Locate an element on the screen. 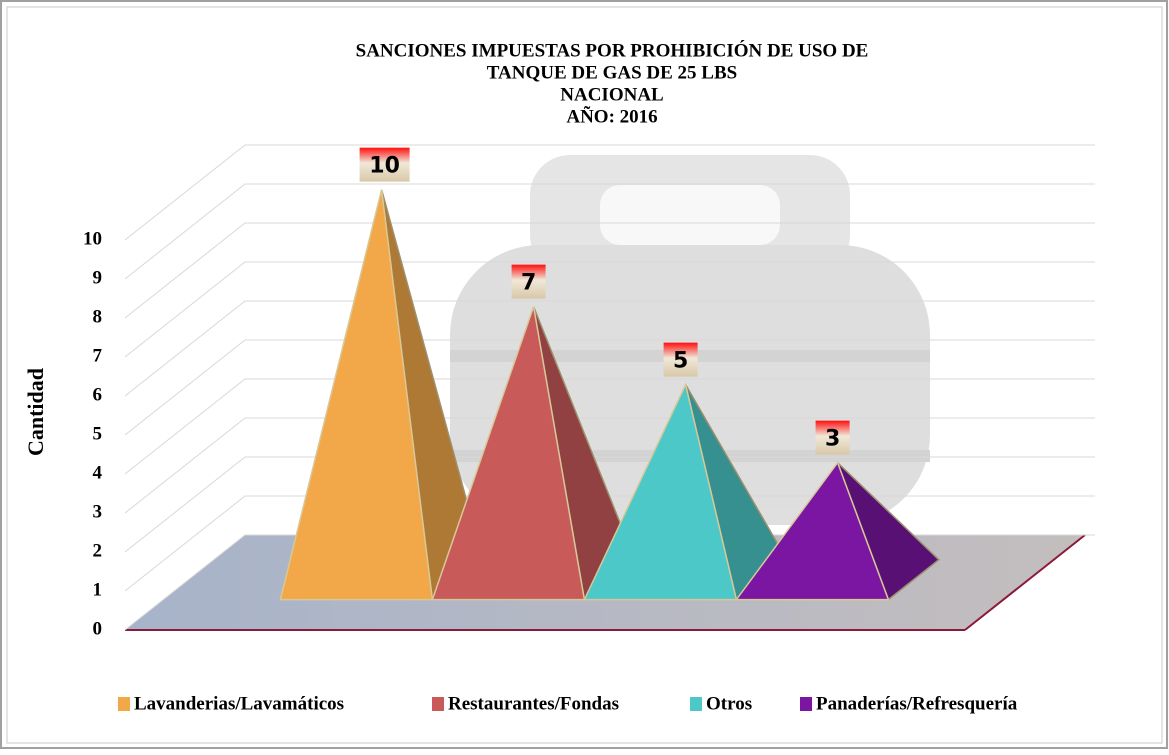  data-label: 5 is located at coordinates (680, 361).